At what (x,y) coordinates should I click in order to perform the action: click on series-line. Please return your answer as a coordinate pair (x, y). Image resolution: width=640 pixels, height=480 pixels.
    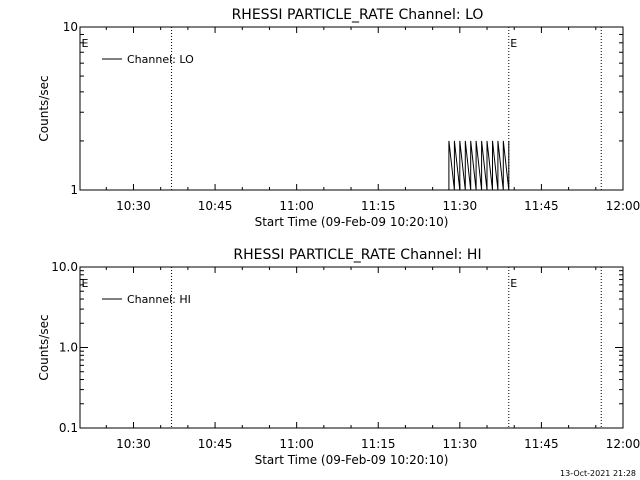
    Looking at the image, I should click on (479, 165).